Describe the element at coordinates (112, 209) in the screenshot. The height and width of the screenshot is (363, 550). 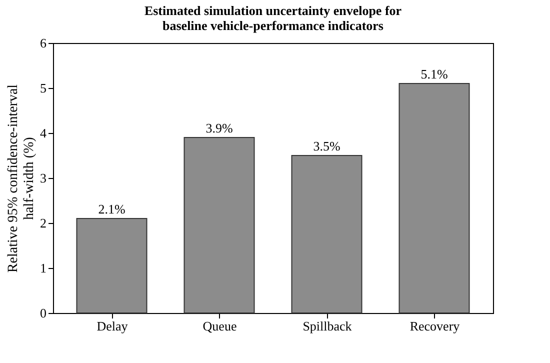
I see `data-label: 2.1%` at that location.